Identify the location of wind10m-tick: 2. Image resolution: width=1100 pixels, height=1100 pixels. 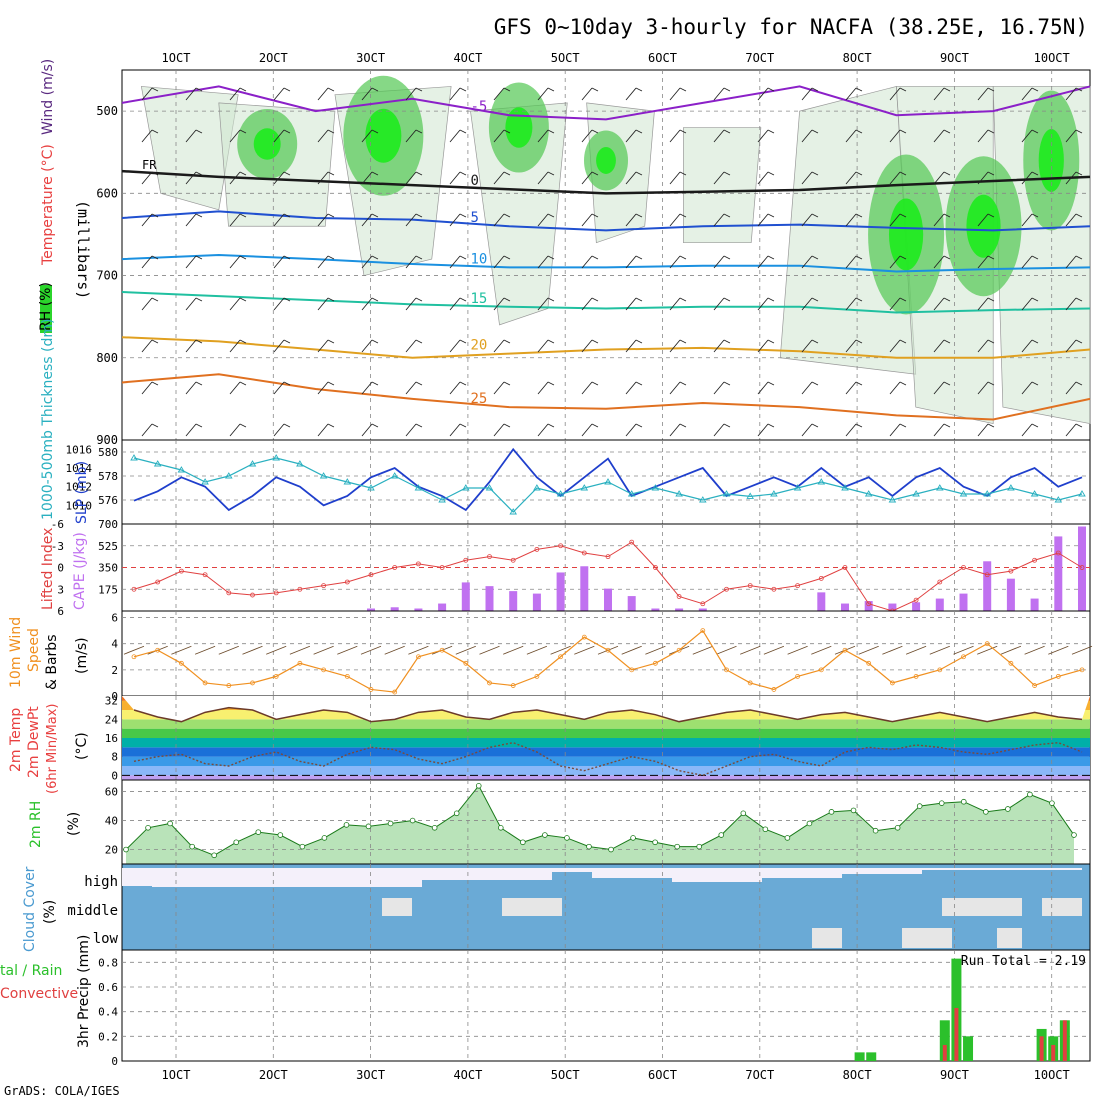
(114, 670).